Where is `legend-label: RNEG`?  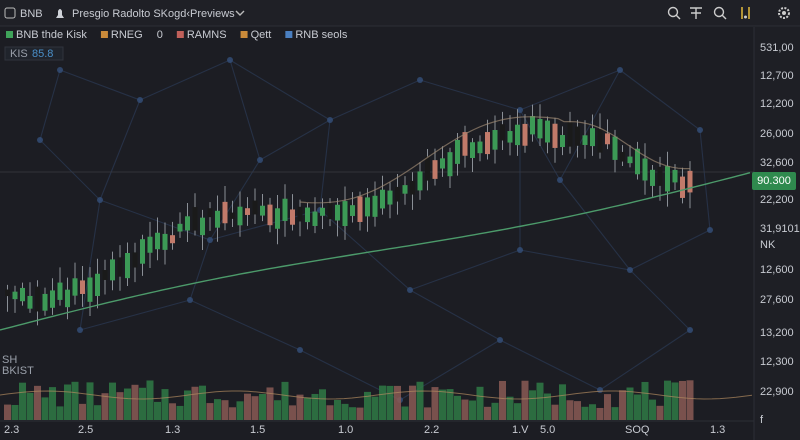 legend-label: RNEG is located at coordinates (127, 35).